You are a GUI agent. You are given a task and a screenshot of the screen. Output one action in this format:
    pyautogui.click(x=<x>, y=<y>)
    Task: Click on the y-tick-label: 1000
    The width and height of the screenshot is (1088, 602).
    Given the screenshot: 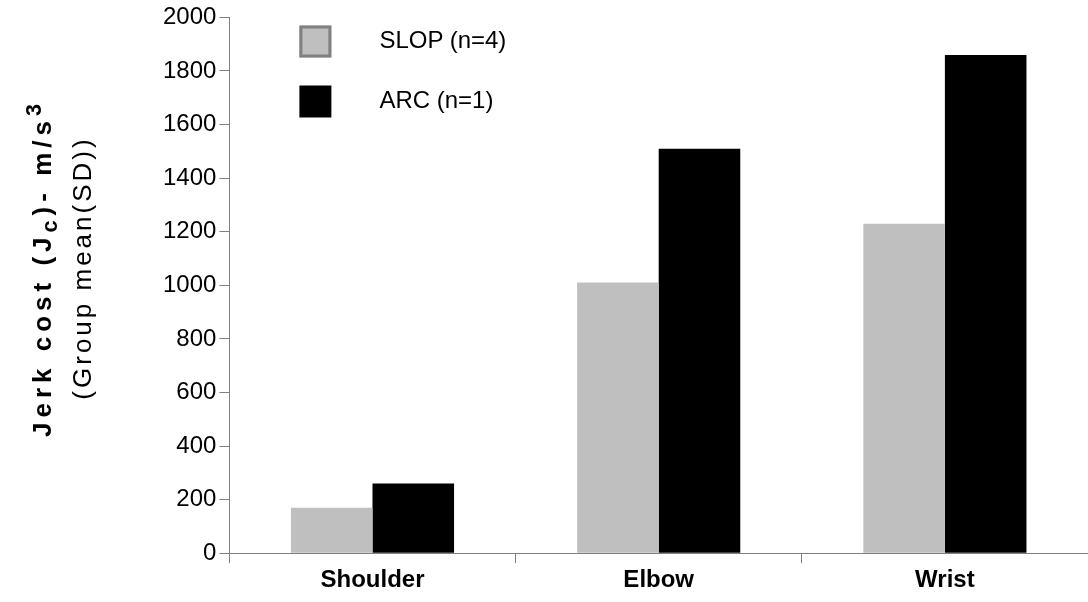 What is the action you would take?
    pyautogui.click(x=190, y=283)
    